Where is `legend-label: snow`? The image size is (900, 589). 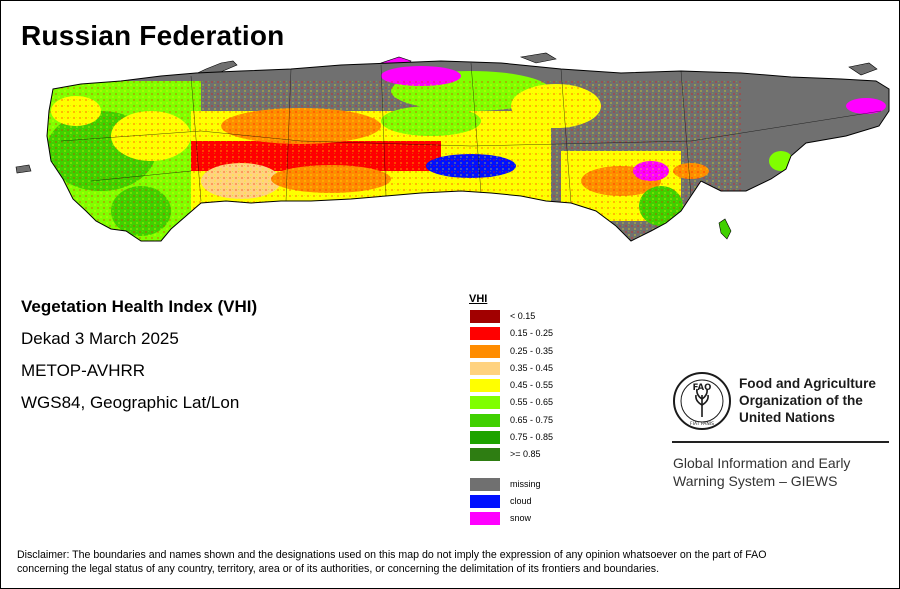 legend-label: snow is located at coordinates (521, 518).